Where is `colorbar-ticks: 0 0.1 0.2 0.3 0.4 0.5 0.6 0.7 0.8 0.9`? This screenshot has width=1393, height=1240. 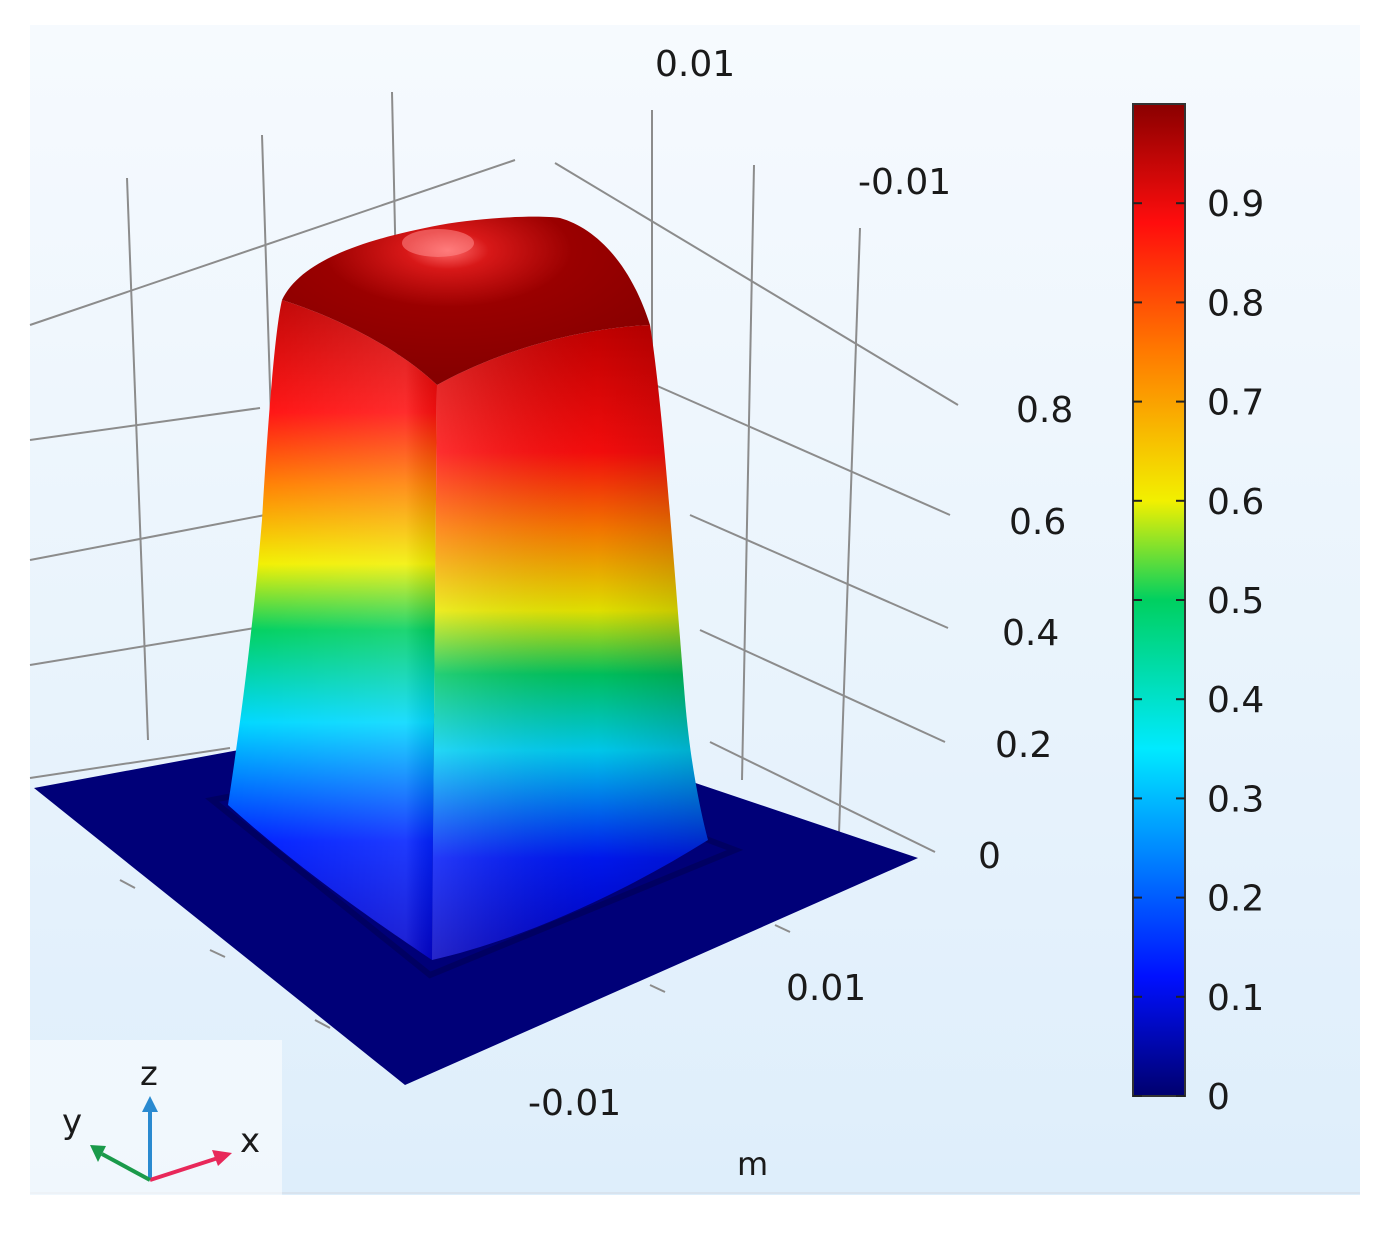
colorbar-ticks: 0 0.1 0.2 0.3 0.4 0.5 0.6 0.7 0.8 0.9 is located at coordinates (1198, 651).